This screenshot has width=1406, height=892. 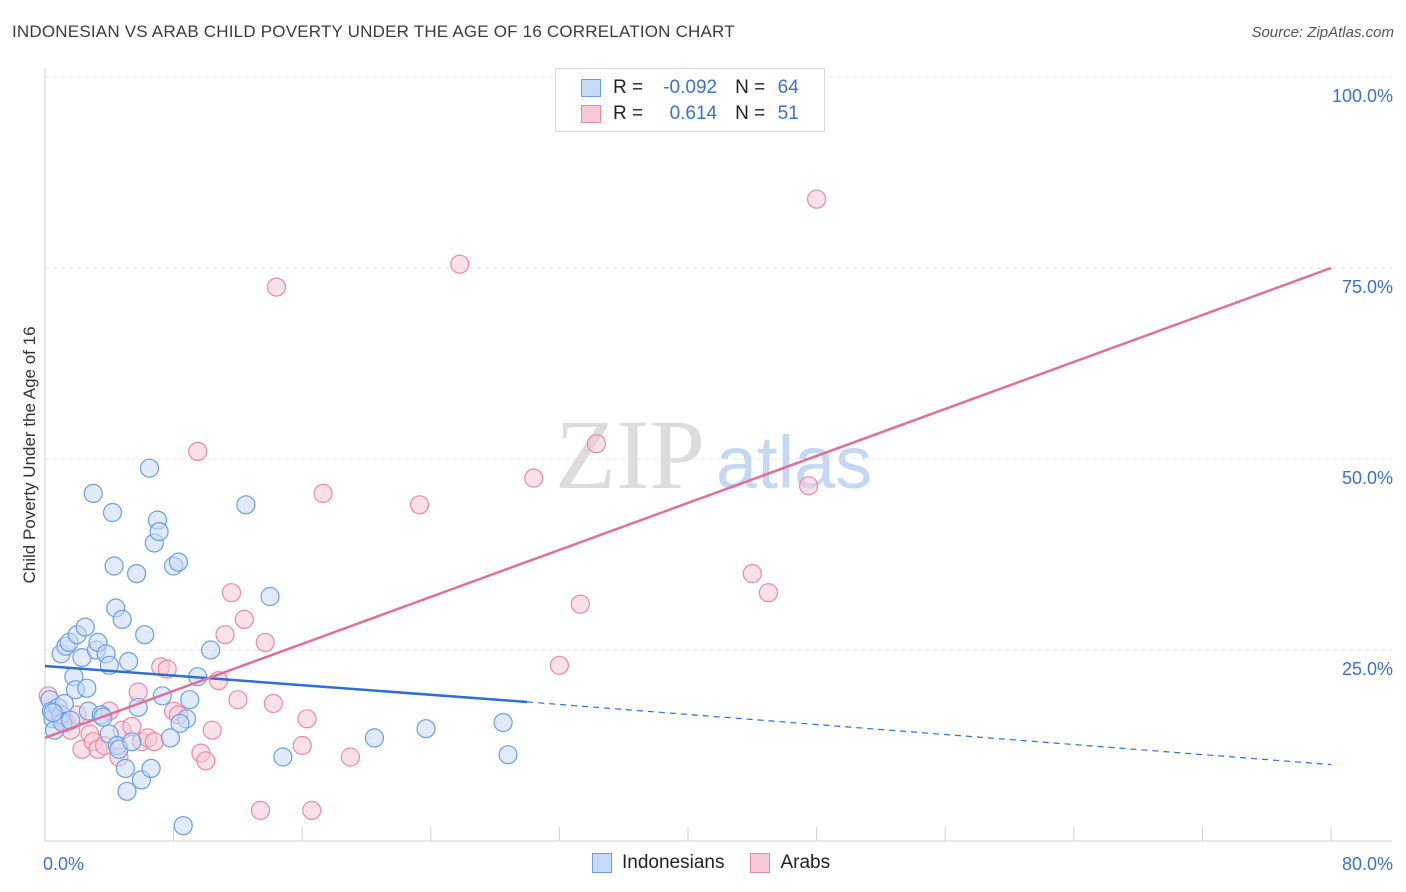 I want to click on legend-label-indonesians: Indonesians, so click(x=673, y=862).